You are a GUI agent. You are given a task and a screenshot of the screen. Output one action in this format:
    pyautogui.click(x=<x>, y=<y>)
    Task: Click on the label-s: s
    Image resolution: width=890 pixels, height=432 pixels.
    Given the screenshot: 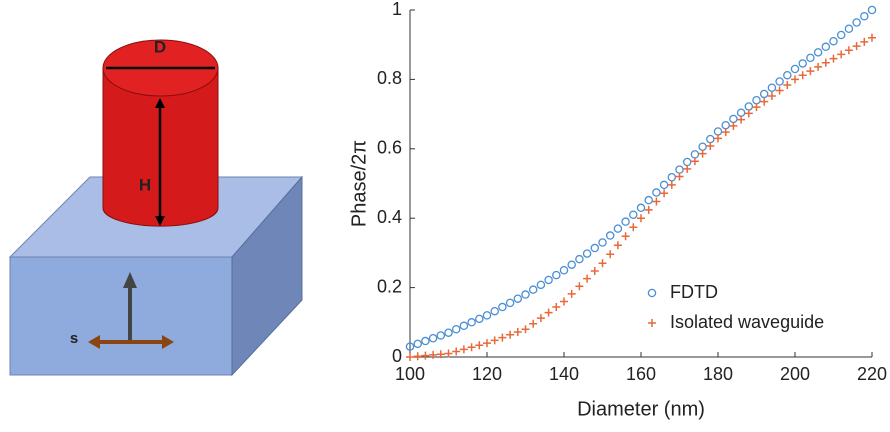 What is the action you would take?
    pyautogui.click(x=74, y=338)
    